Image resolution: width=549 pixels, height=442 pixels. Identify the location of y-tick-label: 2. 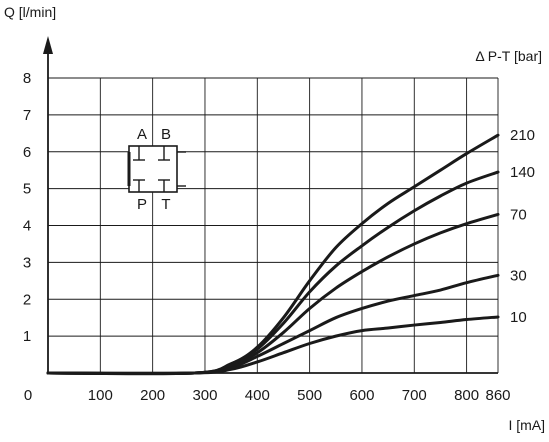
(27, 299).